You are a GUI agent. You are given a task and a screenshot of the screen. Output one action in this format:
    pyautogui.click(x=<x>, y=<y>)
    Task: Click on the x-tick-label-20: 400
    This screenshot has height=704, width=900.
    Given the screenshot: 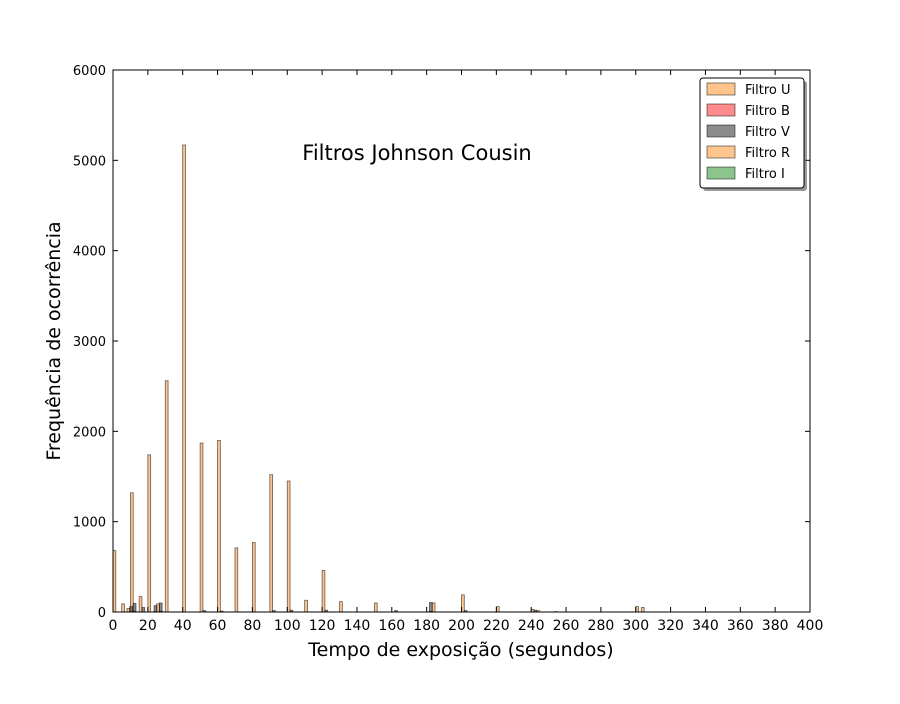 What is the action you would take?
    pyautogui.click(x=810, y=626)
    